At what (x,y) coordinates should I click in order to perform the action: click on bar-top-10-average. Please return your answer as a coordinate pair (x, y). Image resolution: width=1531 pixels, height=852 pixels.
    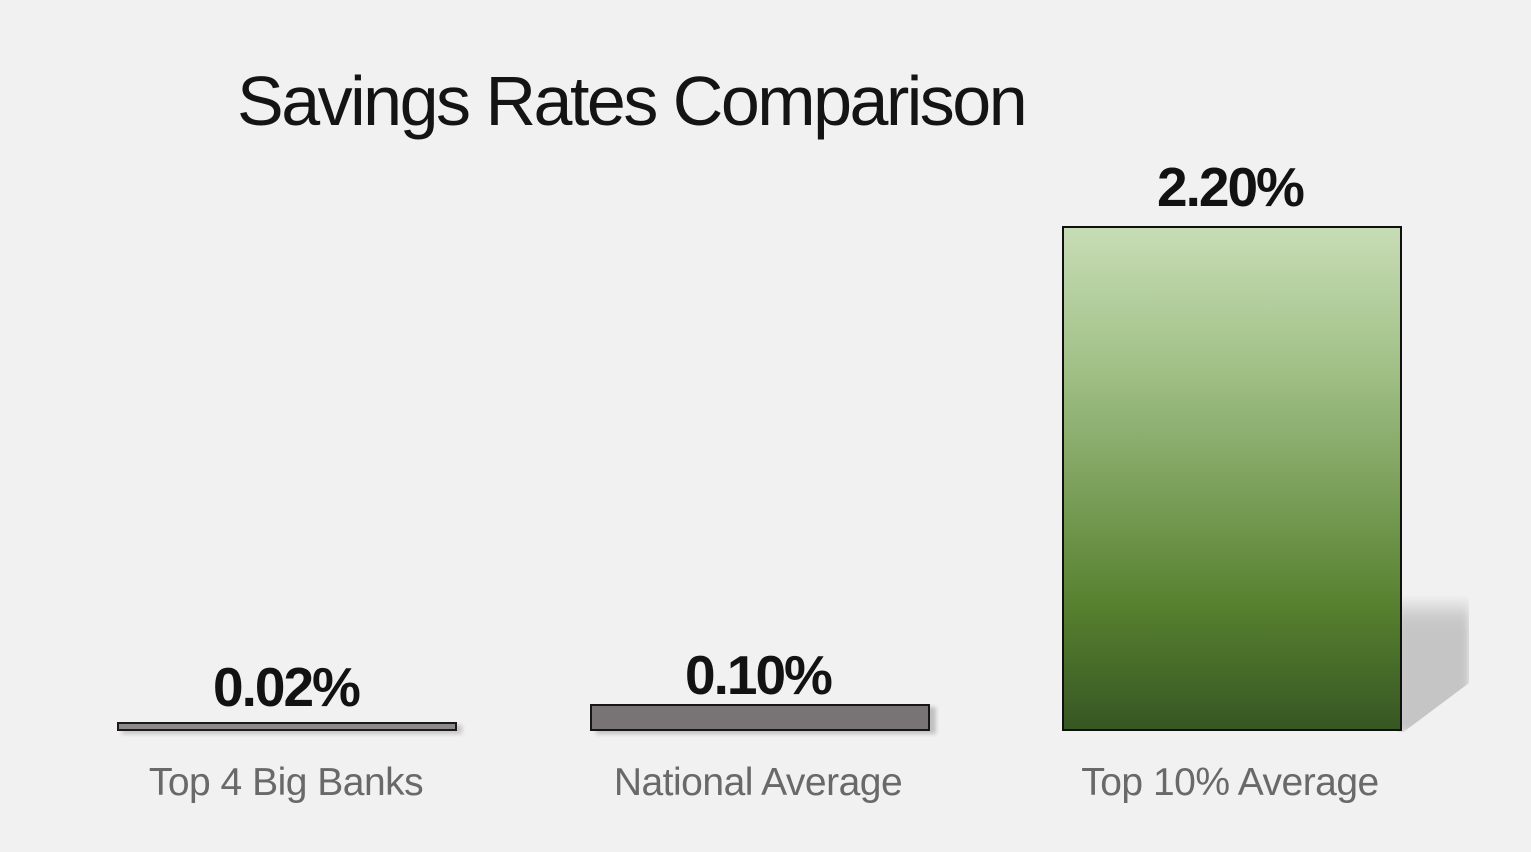
    Looking at the image, I should click on (1232, 478).